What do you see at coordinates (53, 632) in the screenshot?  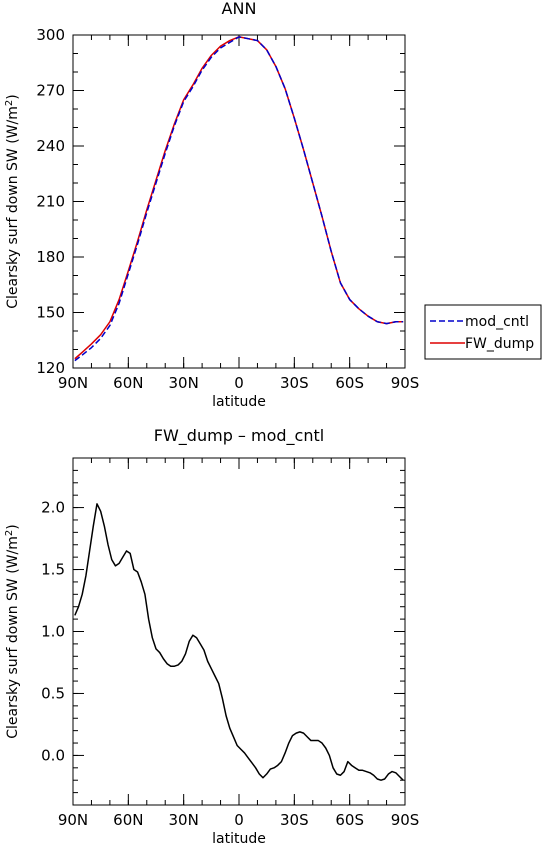 I see `y-tick-label: 1.0` at bounding box center [53, 632].